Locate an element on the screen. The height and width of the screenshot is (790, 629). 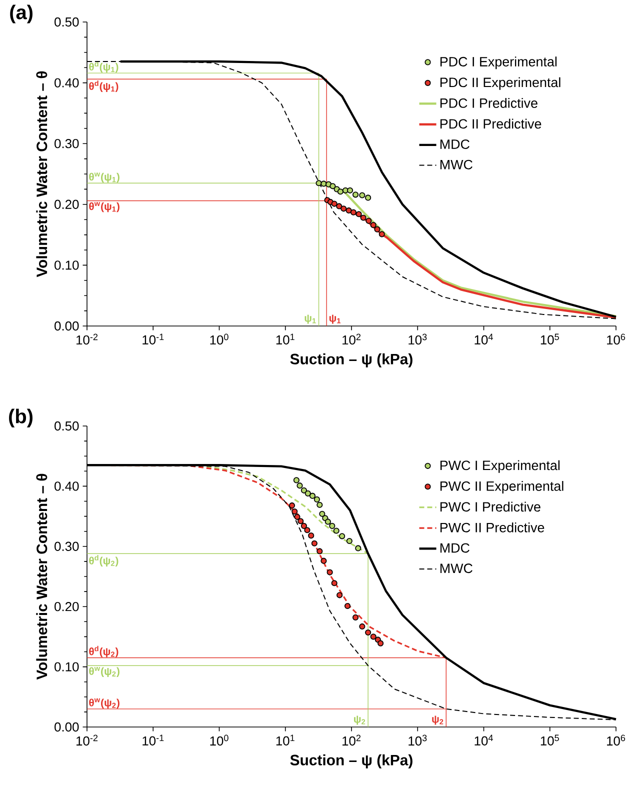
legend-label: PDC II Experimental is located at coordinates (500, 83).